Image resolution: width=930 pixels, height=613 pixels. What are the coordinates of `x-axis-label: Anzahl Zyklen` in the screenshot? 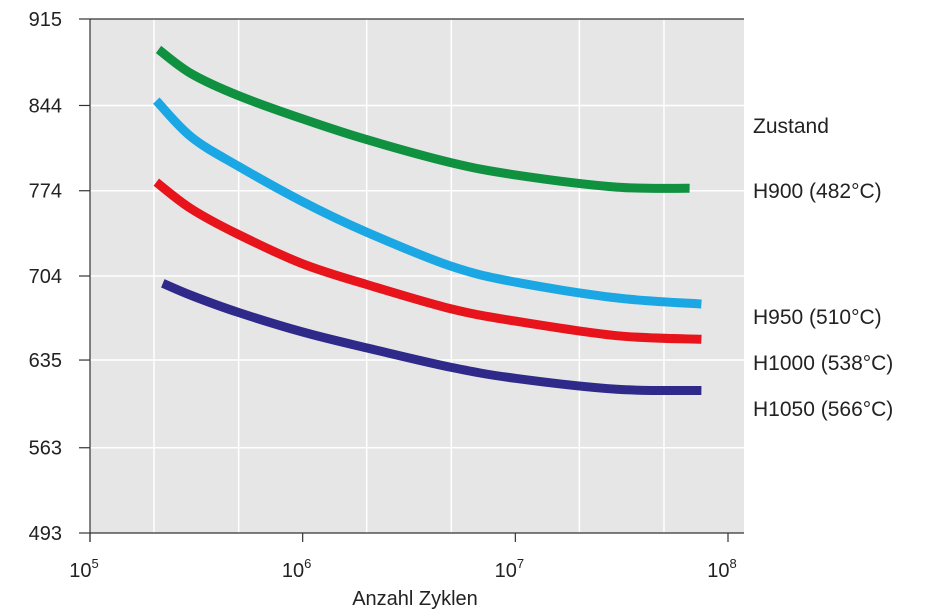 It's located at (415, 599).